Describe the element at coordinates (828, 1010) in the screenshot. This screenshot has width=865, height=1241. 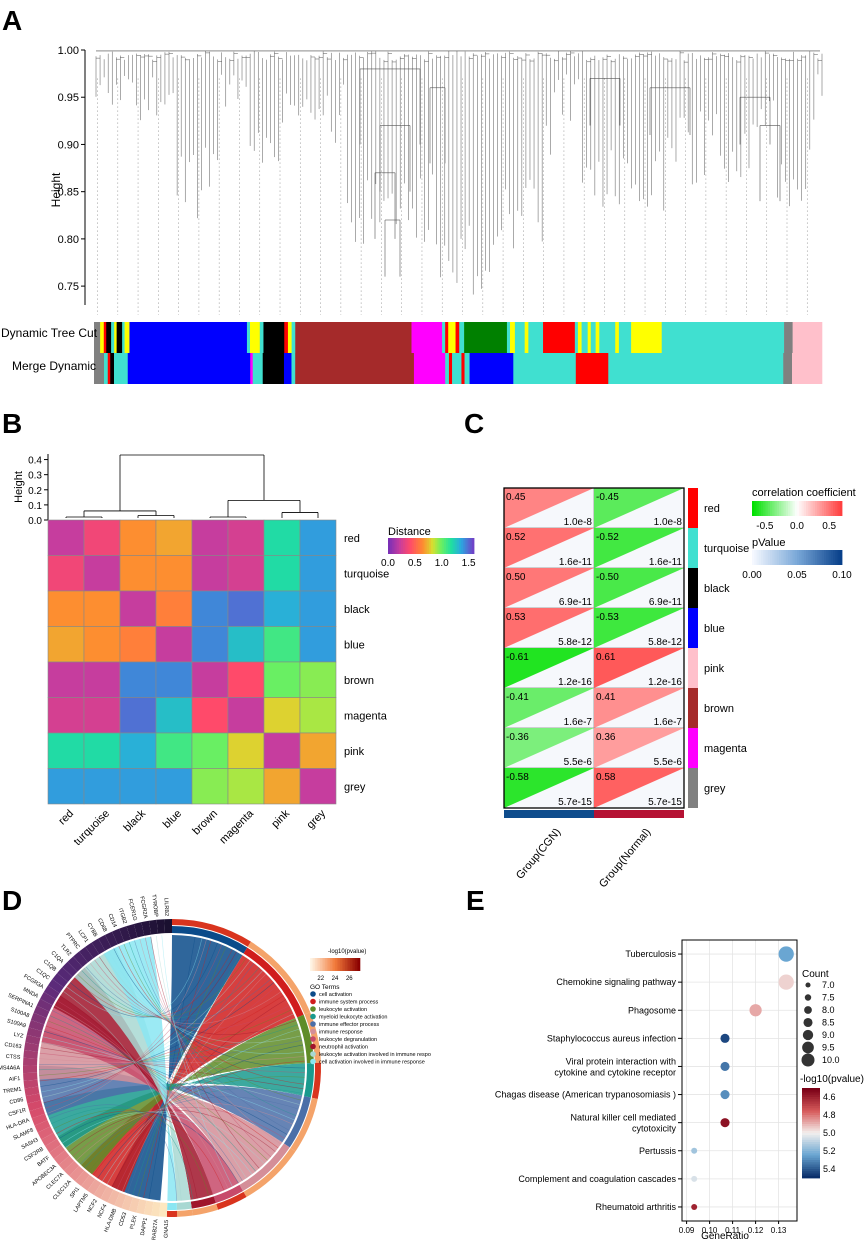
I see `count-legend-label: 8.0` at that location.